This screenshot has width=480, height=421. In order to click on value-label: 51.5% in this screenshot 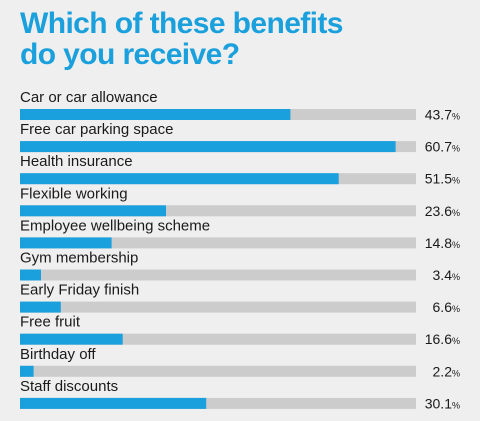, I will do `click(442, 179)`.